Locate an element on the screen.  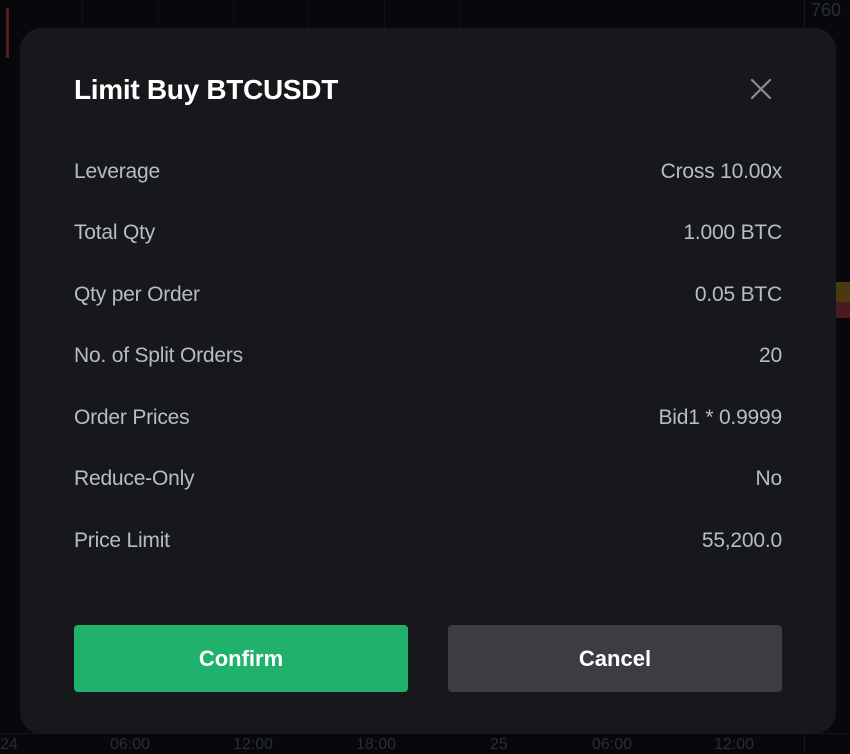
row-value: No is located at coordinates (769, 478).